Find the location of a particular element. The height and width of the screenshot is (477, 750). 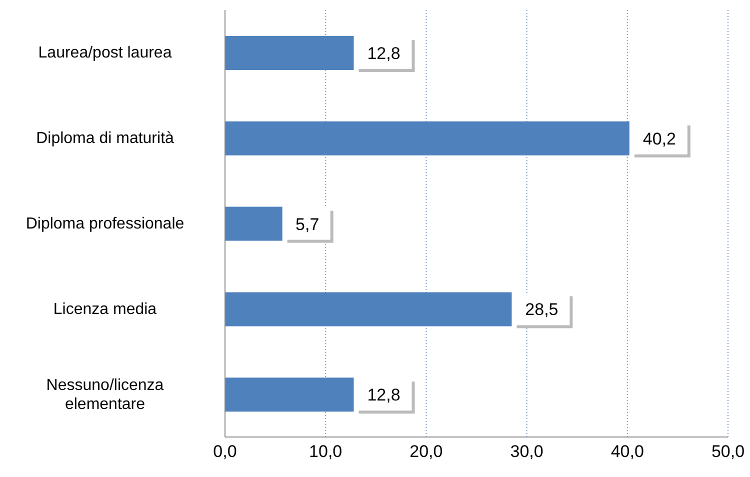

x-tick-label: 30,0 is located at coordinates (527, 452).